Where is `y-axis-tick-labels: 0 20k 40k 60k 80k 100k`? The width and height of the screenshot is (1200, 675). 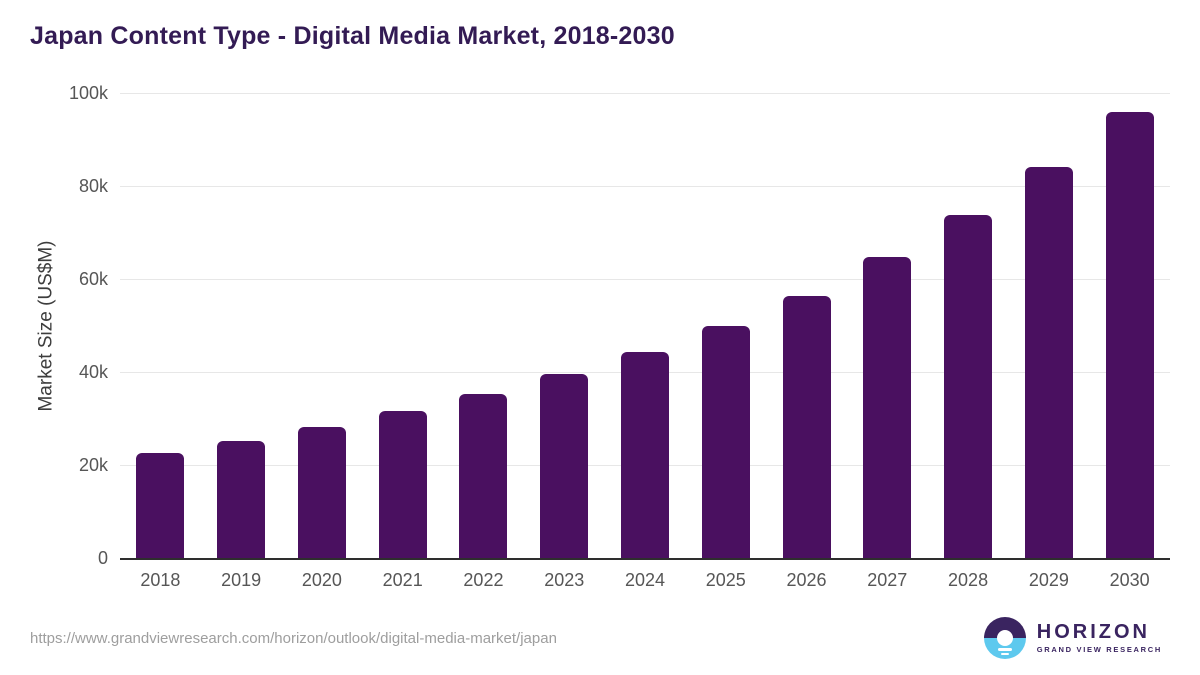 y-axis-tick-labels: 0 20k 40k 60k 80k 100k is located at coordinates (54, 325).